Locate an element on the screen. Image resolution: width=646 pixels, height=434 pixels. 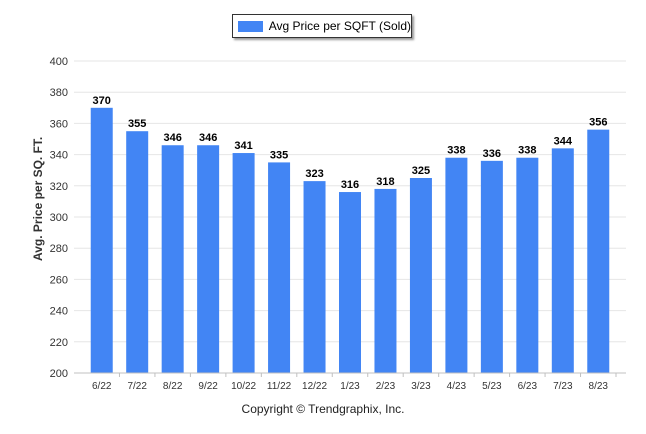
x-tick-label: 8/23 is located at coordinates (599, 386).